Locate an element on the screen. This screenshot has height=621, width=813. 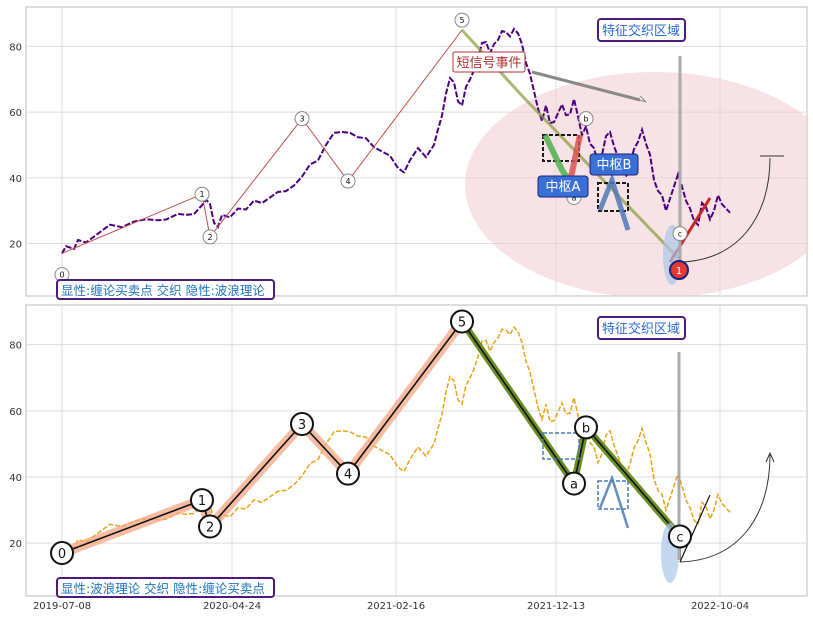
sms-event-label-group: 短信号事件 is located at coordinates (489, 62).